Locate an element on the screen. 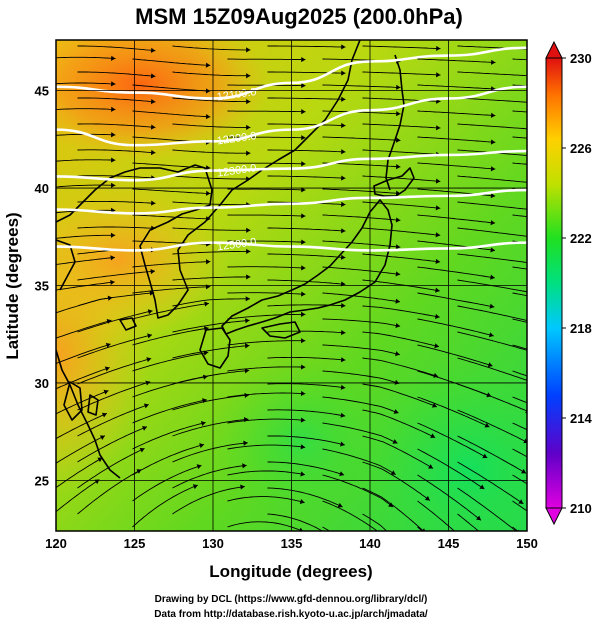 This screenshot has width=599, height=625. x-tick-labels: 120 125 130 135 140 145 150 is located at coordinates (291, 543).